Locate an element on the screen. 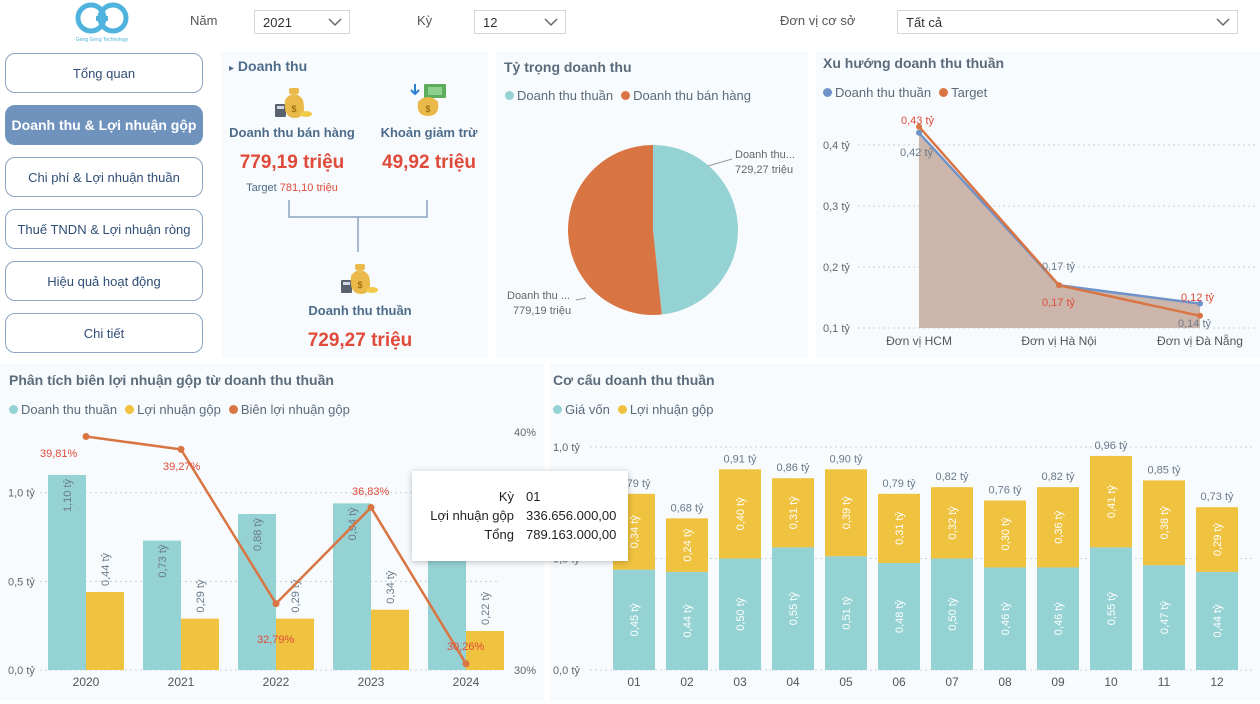 This screenshot has width=1260, height=704. bar-data-label: 0,44 tỷ is located at coordinates (1218, 621).